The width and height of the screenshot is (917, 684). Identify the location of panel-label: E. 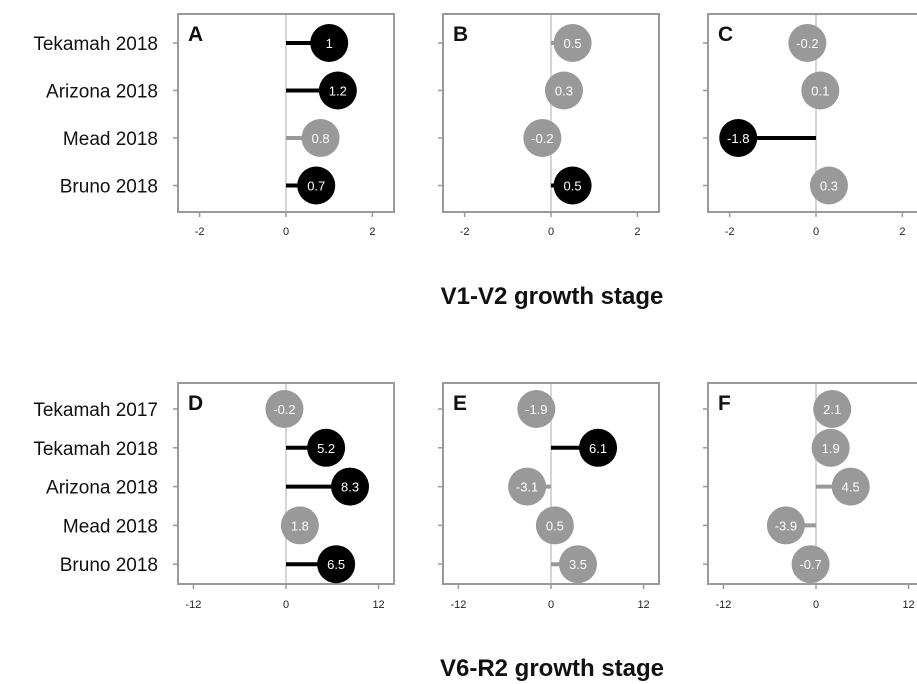
(460, 403).